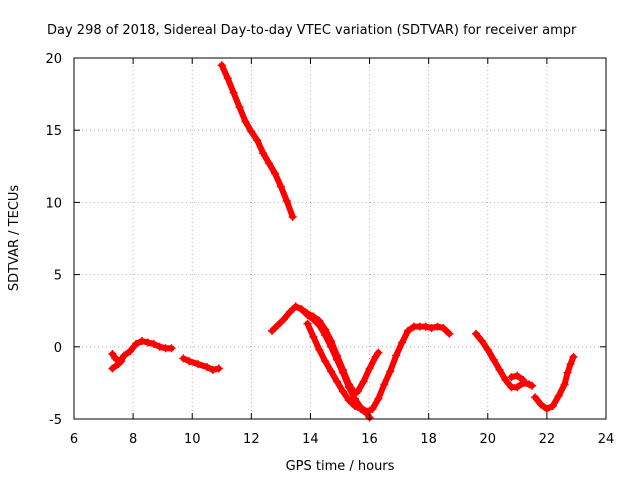 The width and height of the screenshot is (640, 480). I want to click on y-tick-label: -5, so click(55, 420).